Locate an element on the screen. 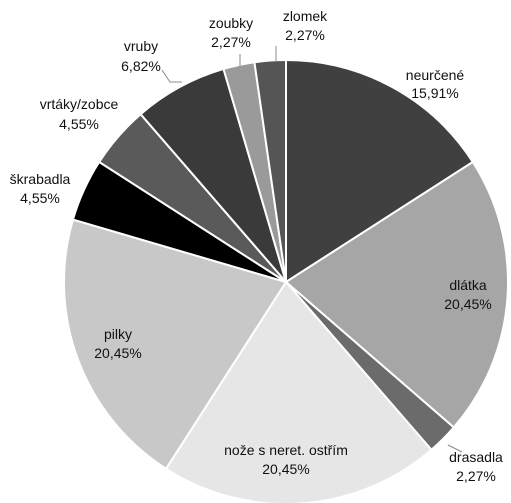 This screenshot has height=503, width=511. label-skrabadla-name: škrabadla is located at coordinates (40, 179).